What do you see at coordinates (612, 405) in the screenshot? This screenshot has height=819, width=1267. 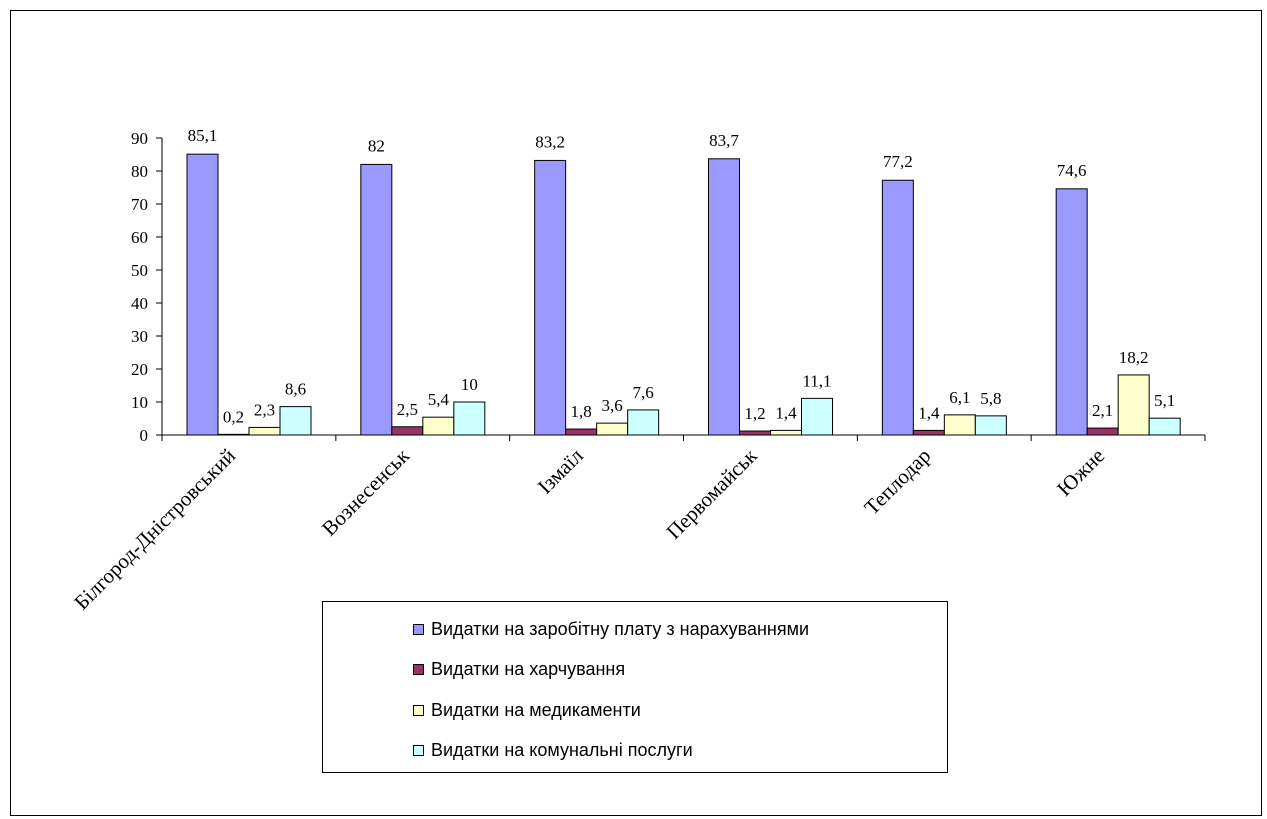 I see `data-label-medicine-3: 3,6` at bounding box center [612, 405].